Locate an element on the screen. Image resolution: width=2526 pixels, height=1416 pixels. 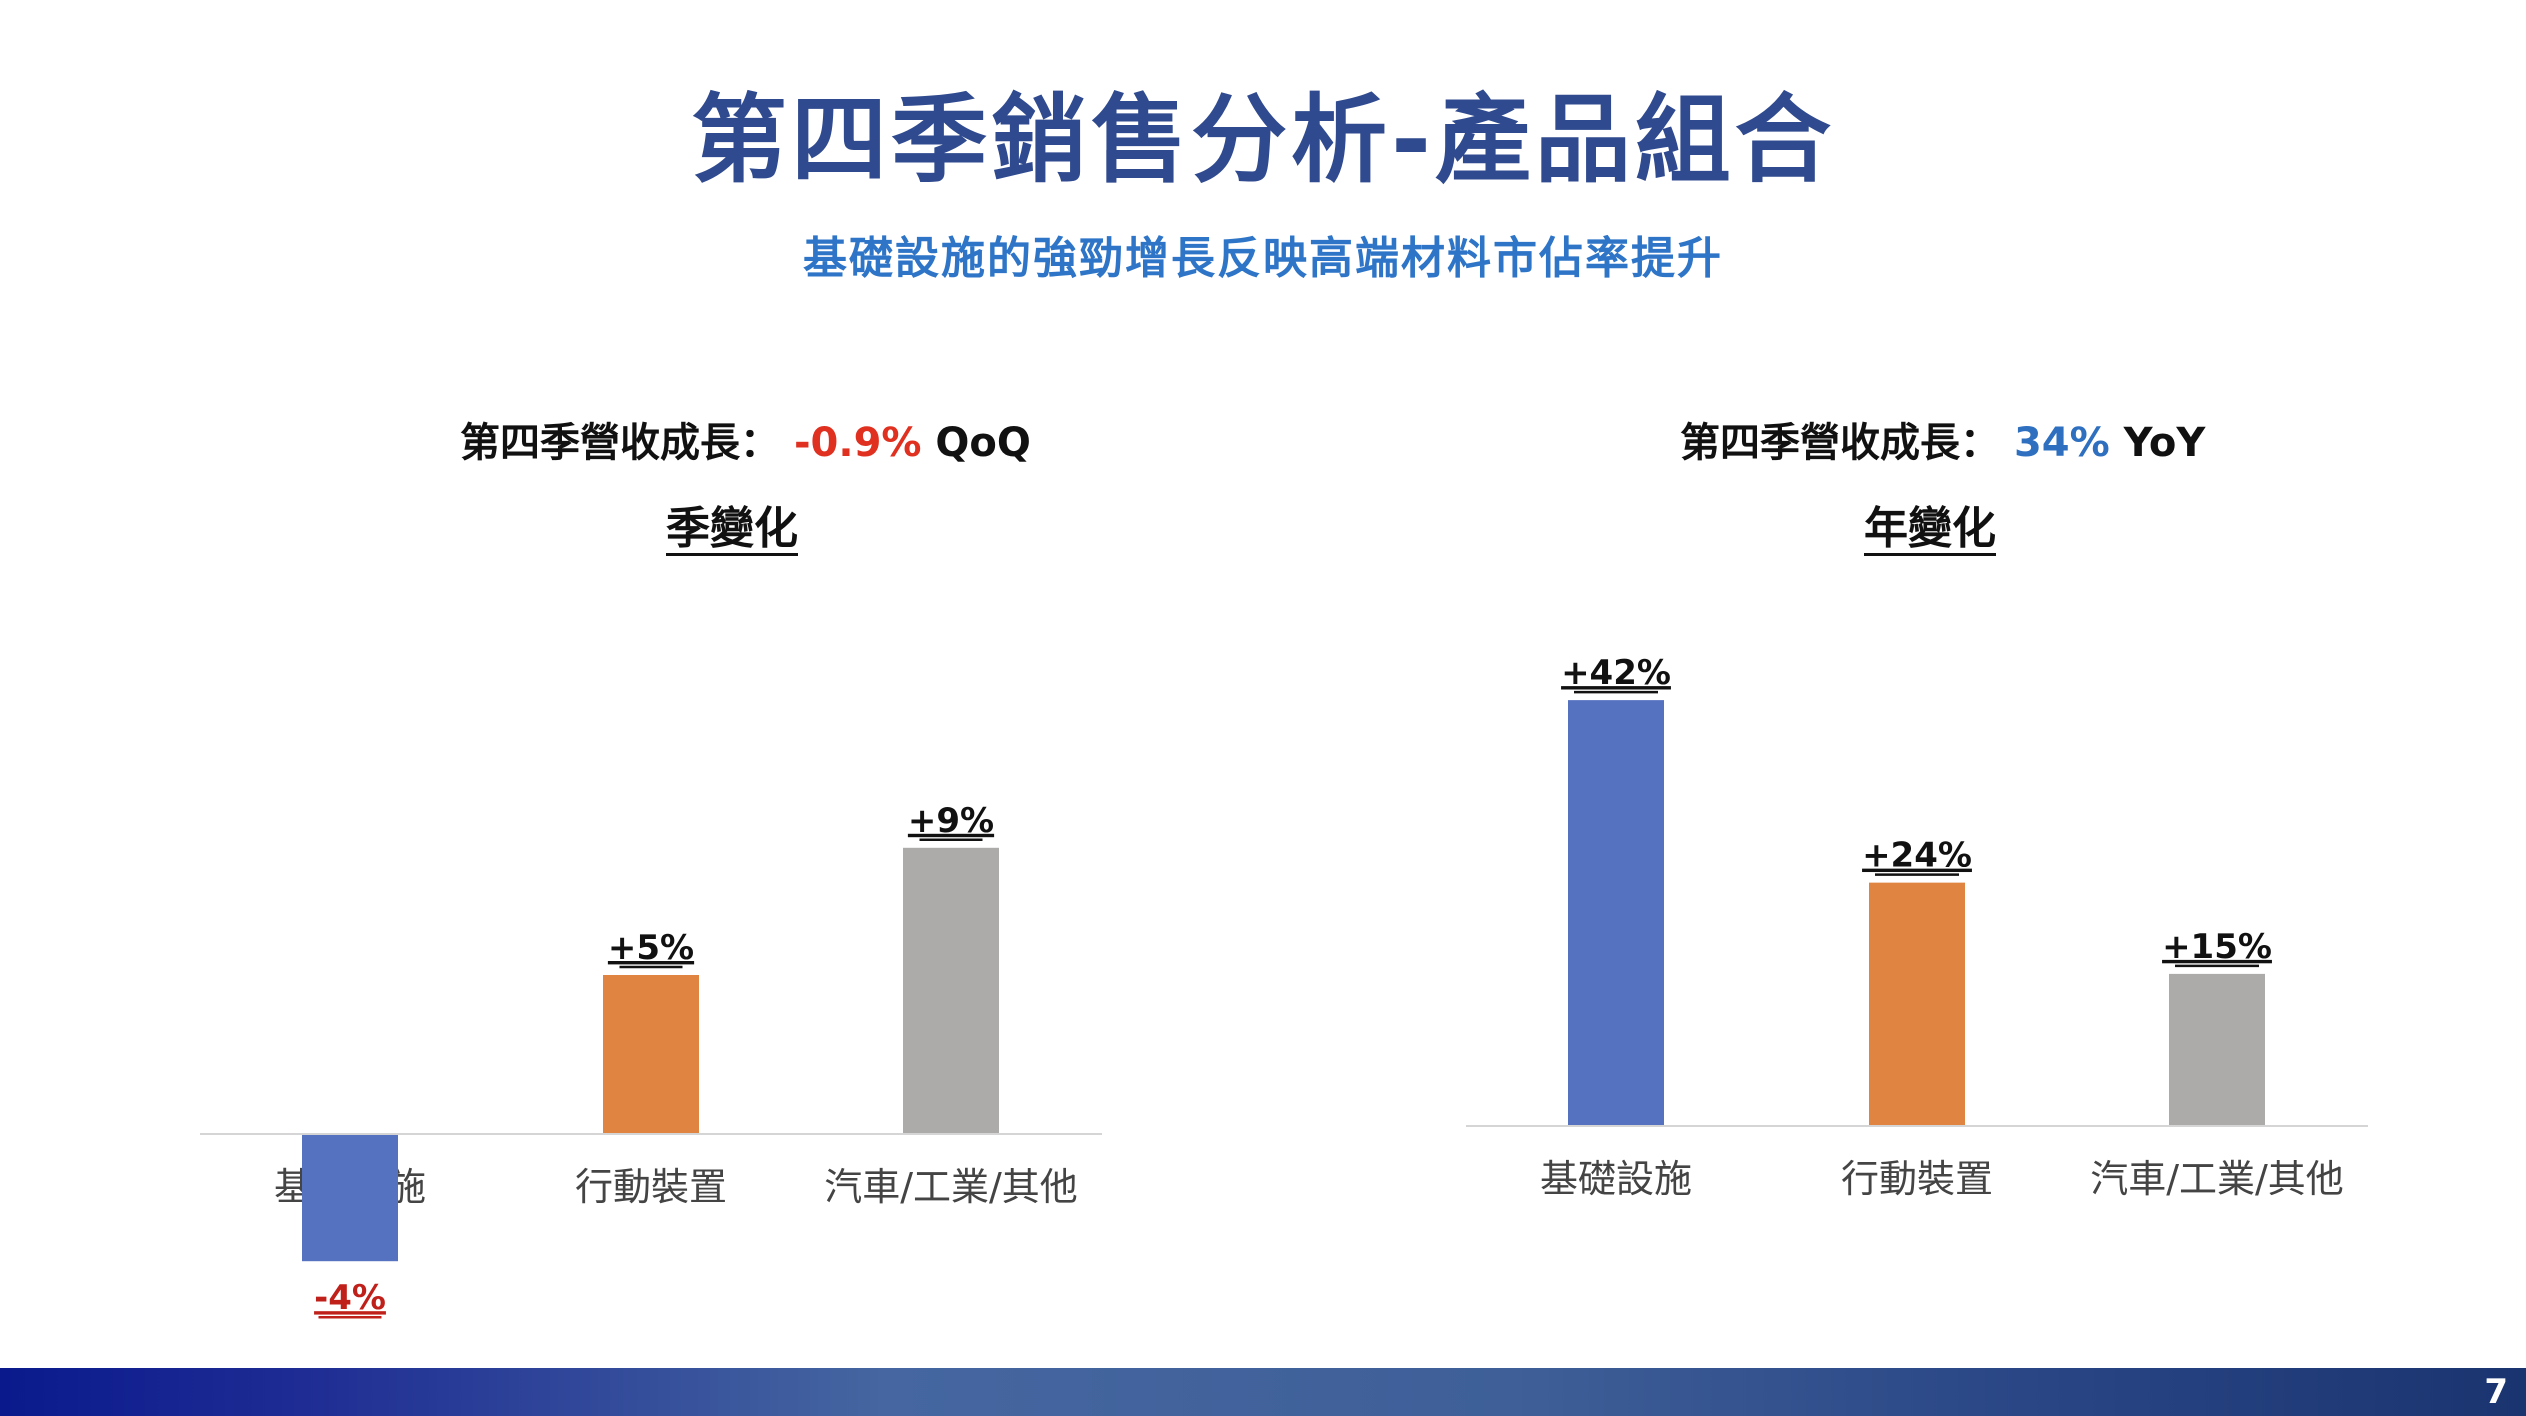
yoy-category-label-0: 基礎設施 is located at coordinates (1616, 1179).